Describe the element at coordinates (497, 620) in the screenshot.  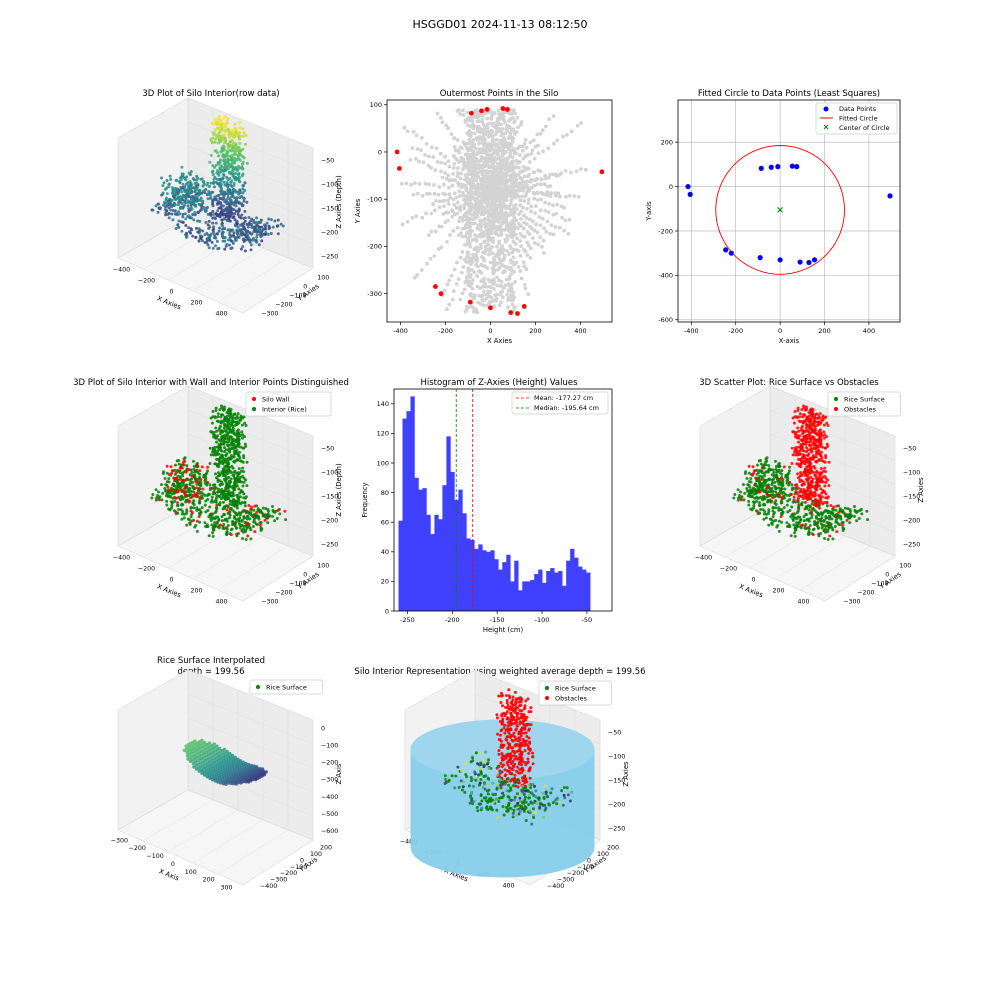
I see `hist-xtick-label-2: -150` at that location.